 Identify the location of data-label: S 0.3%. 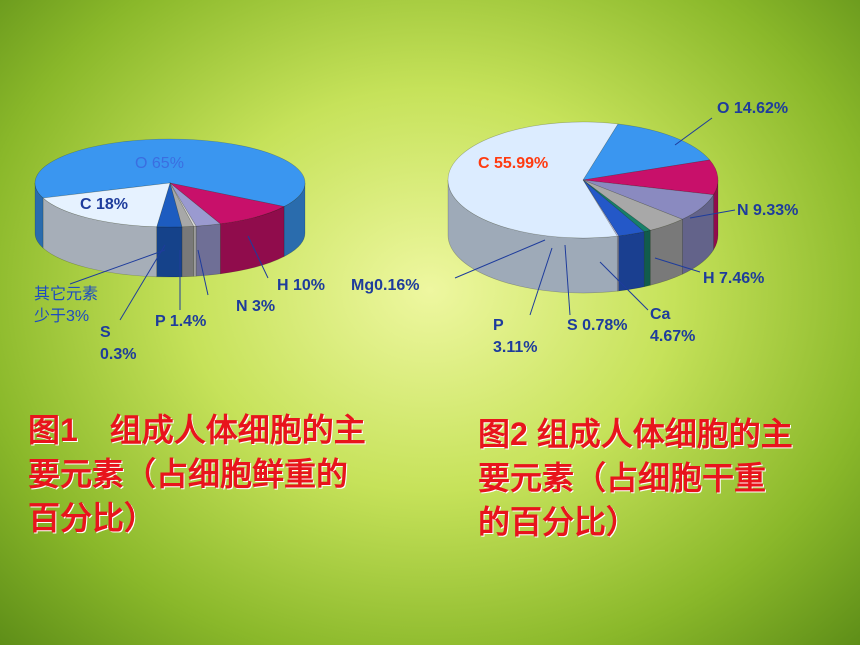
(118, 343).